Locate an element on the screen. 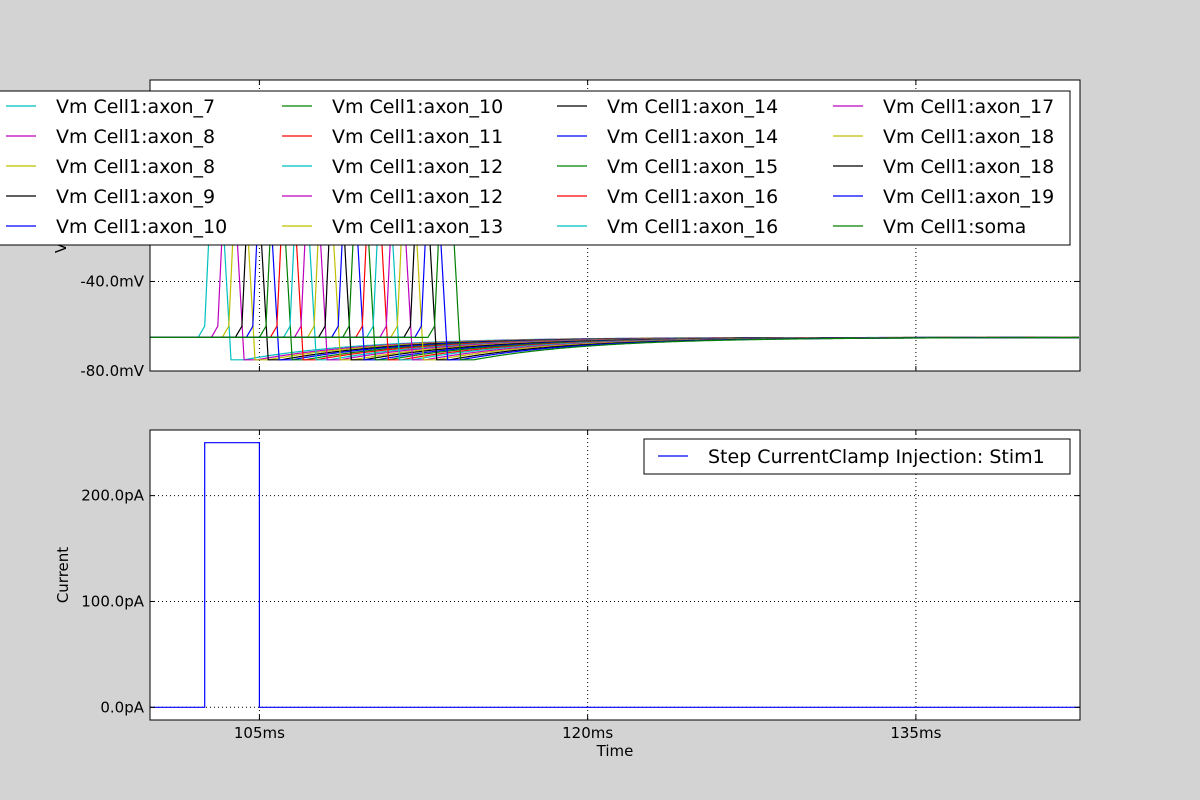 This screenshot has width=1200, height=800. x-tick-label: 105ms is located at coordinates (259, 733).